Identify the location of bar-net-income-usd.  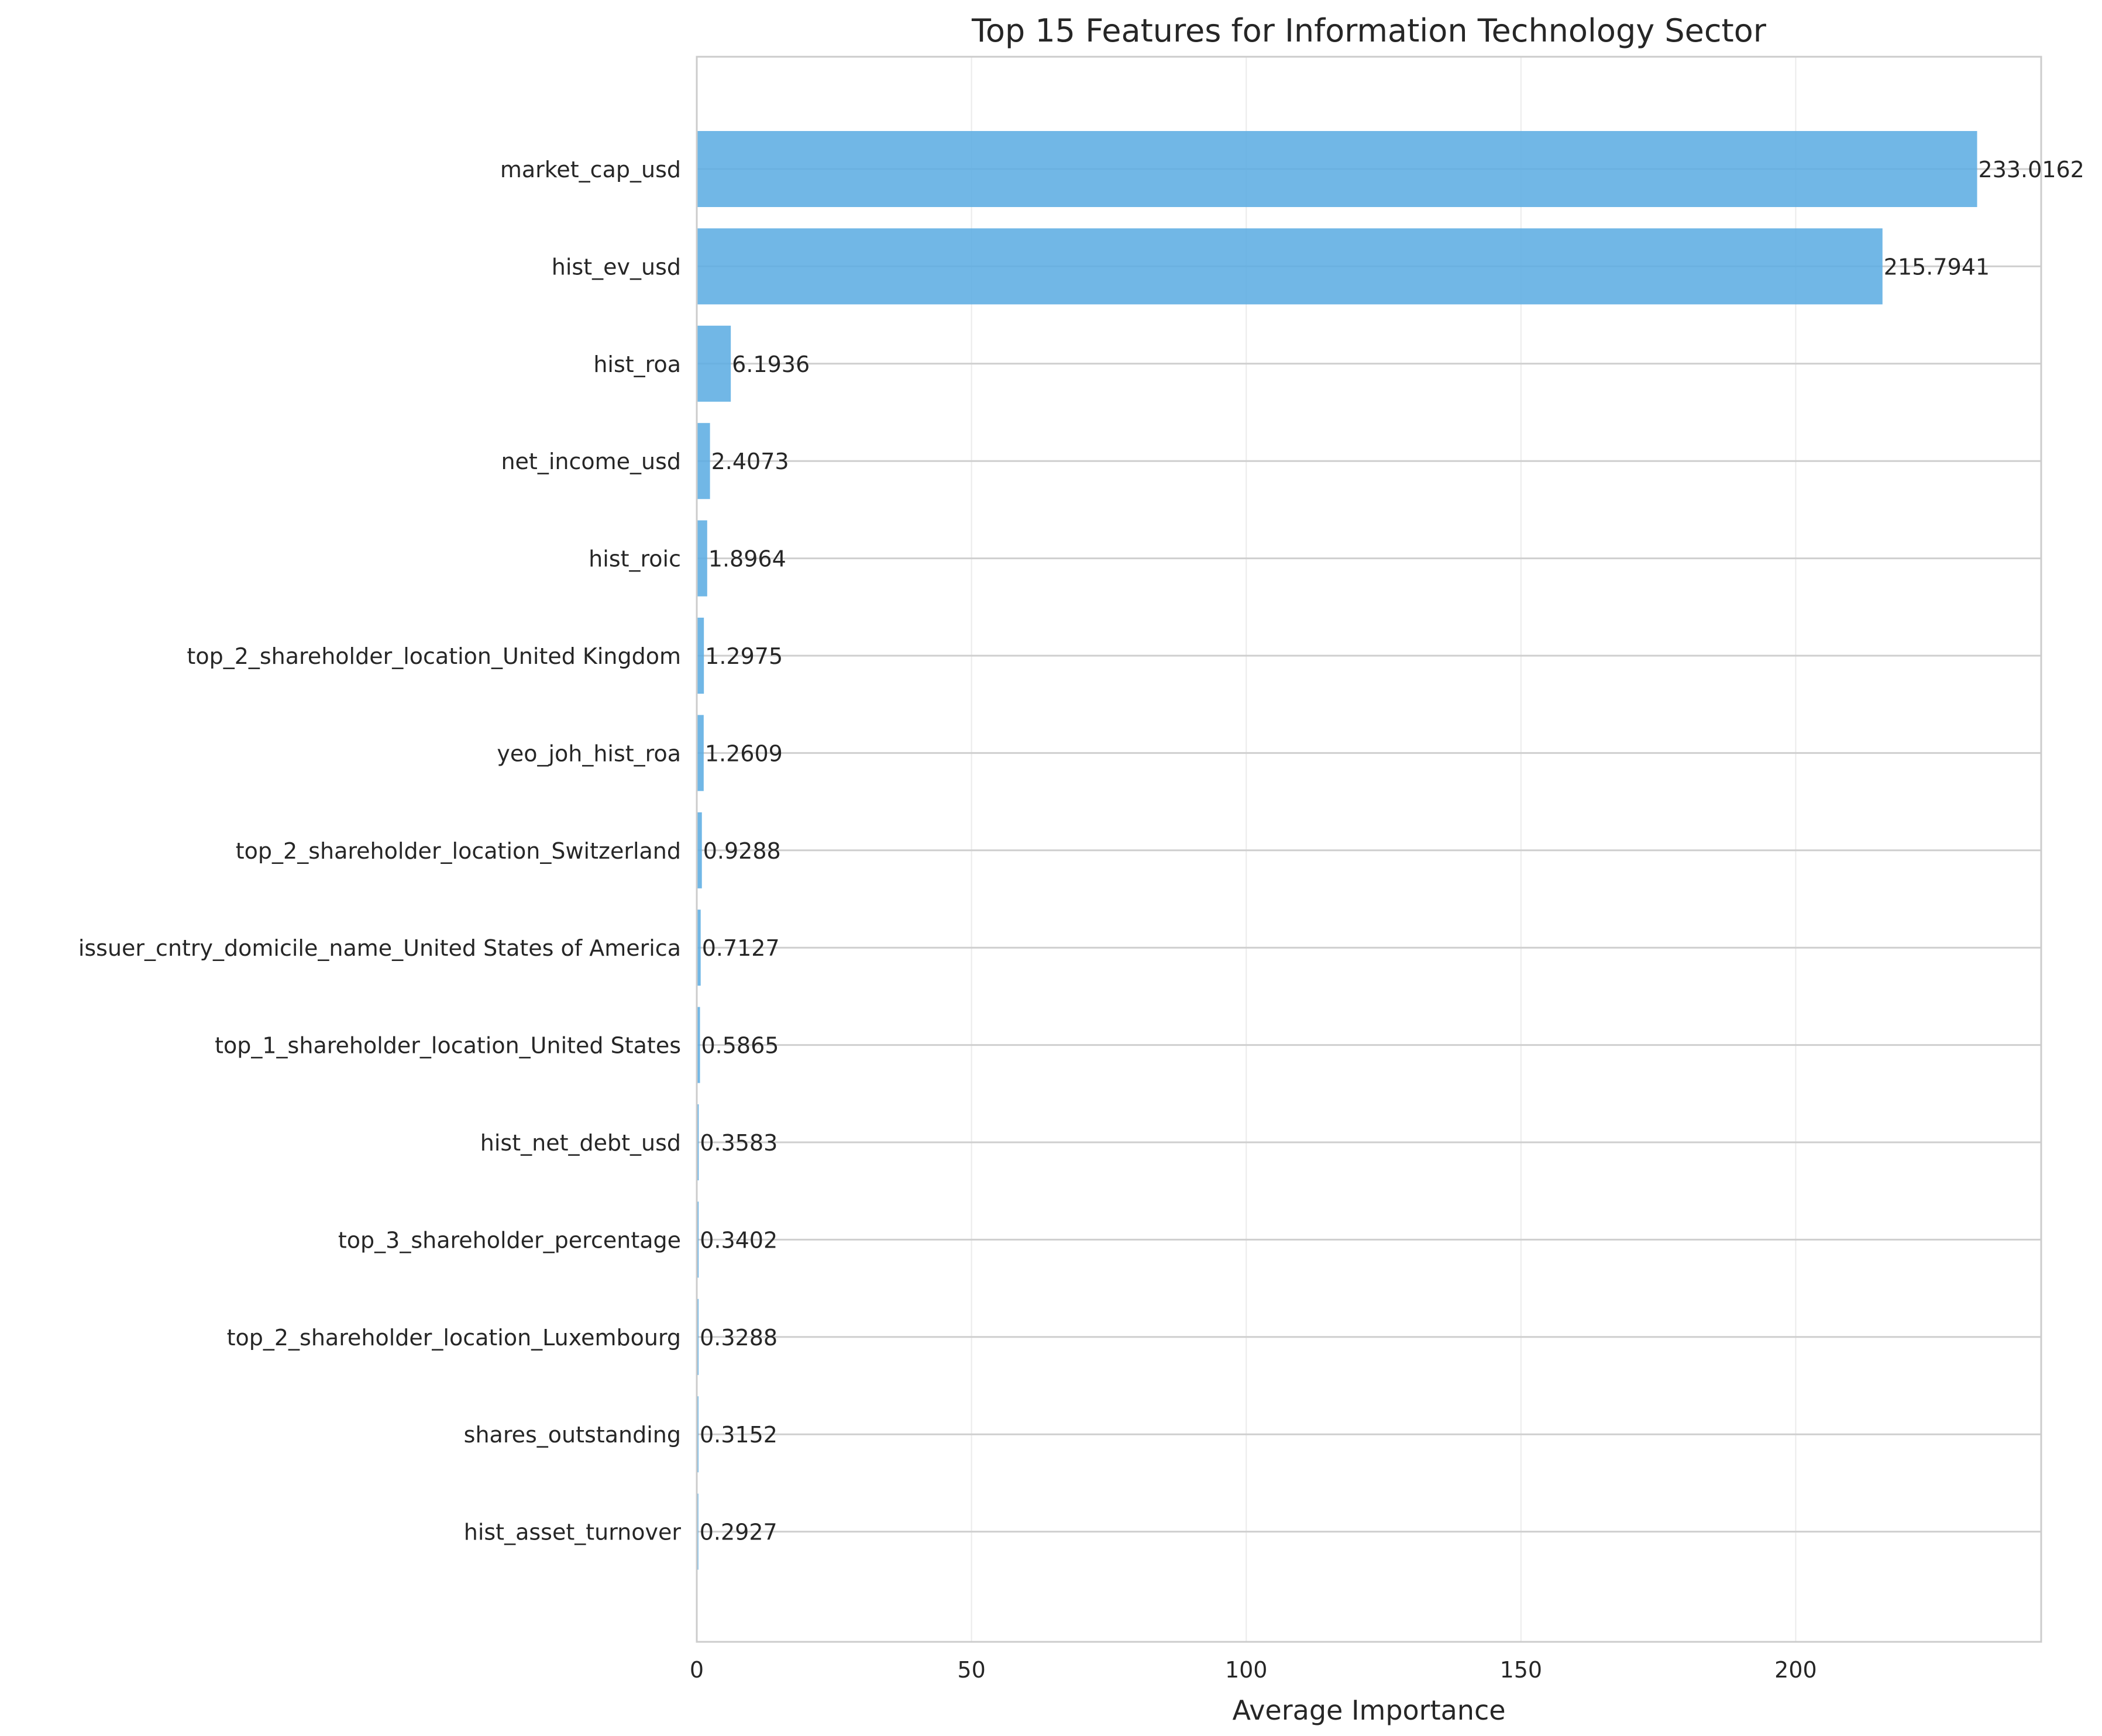
(703, 461).